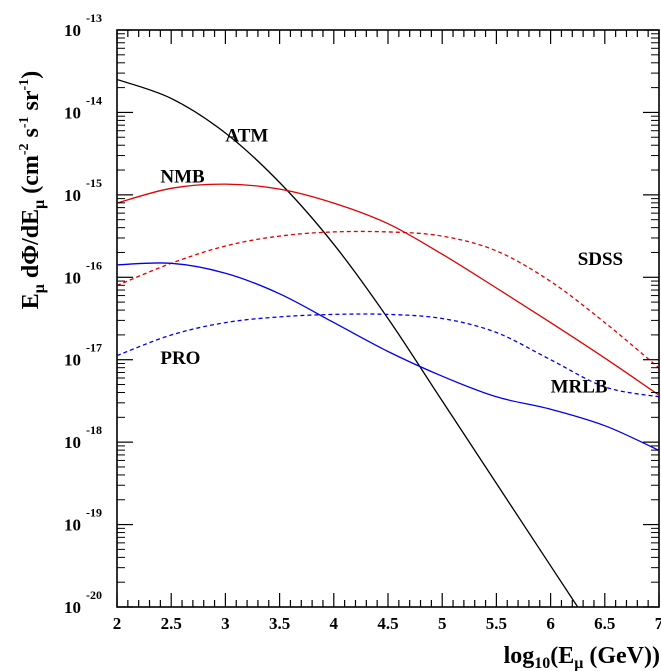 Image resolution: width=661 pixels, height=671 pixels. Describe the element at coordinates (94, 595) in the screenshot. I see `y-tick-exponent: -20` at that location.